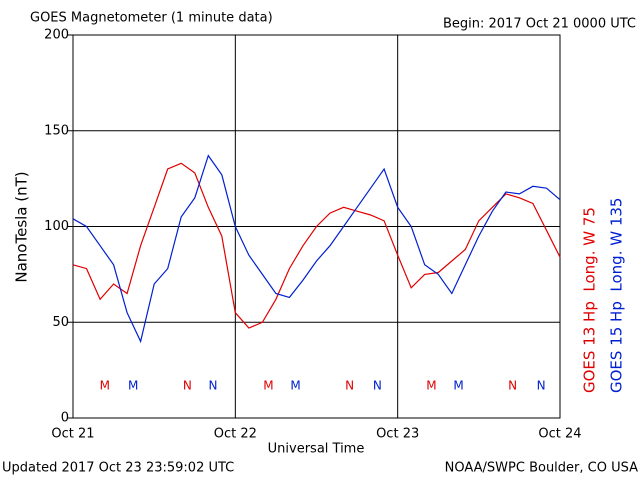 The image size is (640, 480). I want to click on x-tick-label: Oct 21, so click(72, 434).